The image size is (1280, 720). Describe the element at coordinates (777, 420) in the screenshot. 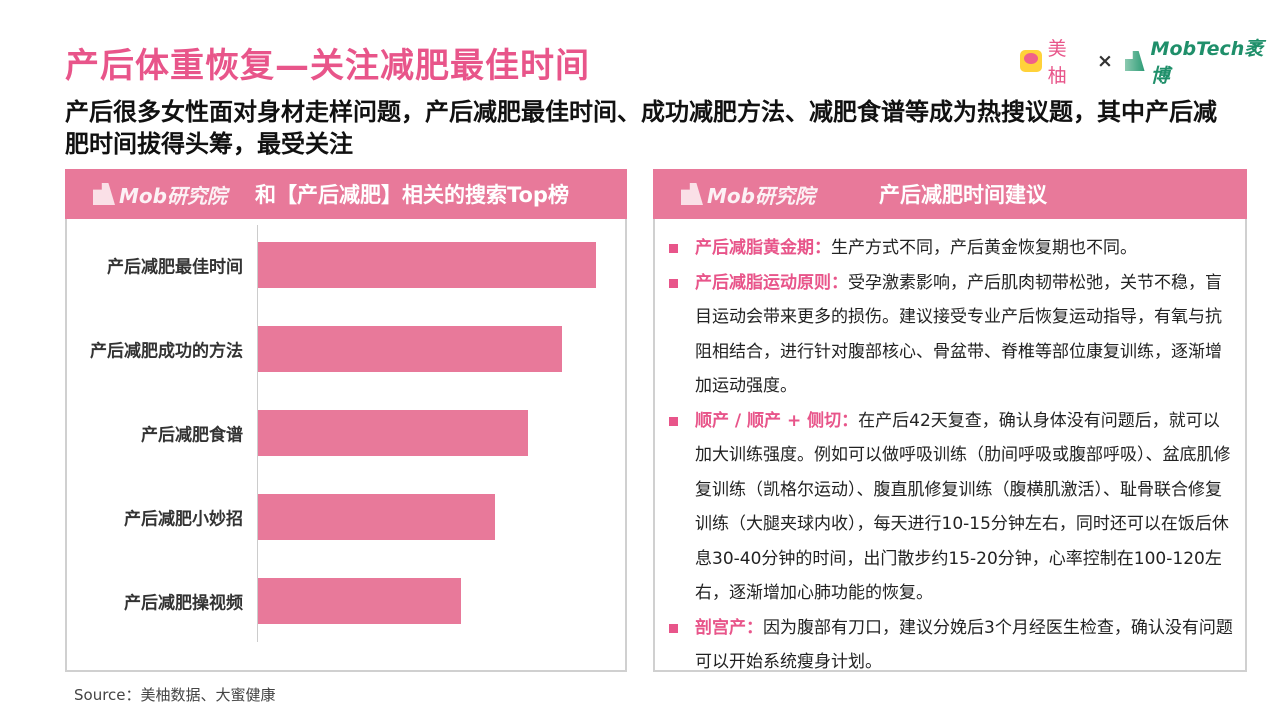

I see `item-label: 顺产 / 顺产 + 侧切：` at that location.